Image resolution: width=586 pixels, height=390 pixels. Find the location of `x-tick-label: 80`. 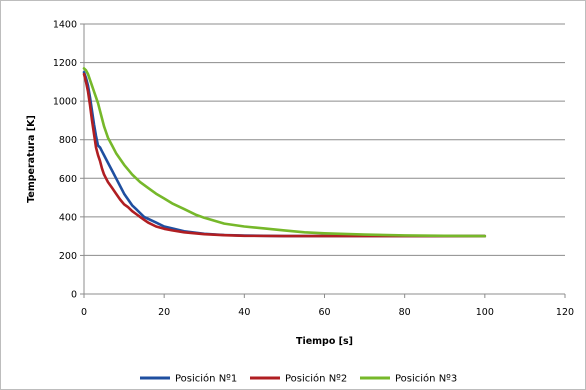

x-tick-label: 80 is located at coordinates (405, 312).